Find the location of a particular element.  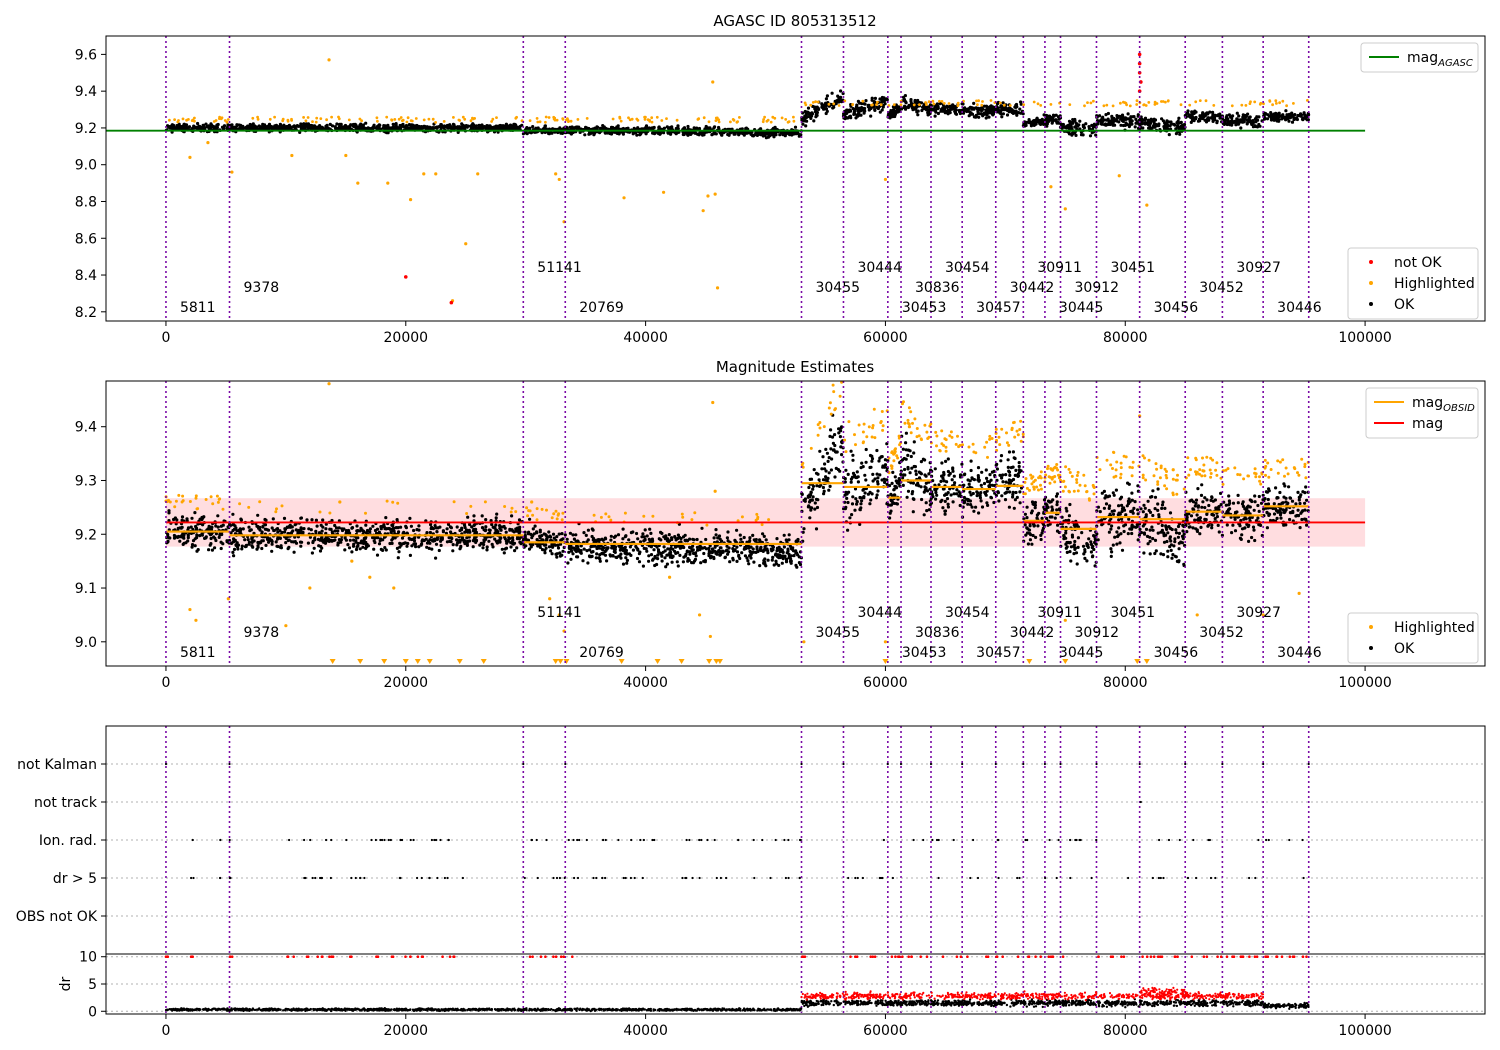

legend-box-1a is located at coordinates (1419, 57).